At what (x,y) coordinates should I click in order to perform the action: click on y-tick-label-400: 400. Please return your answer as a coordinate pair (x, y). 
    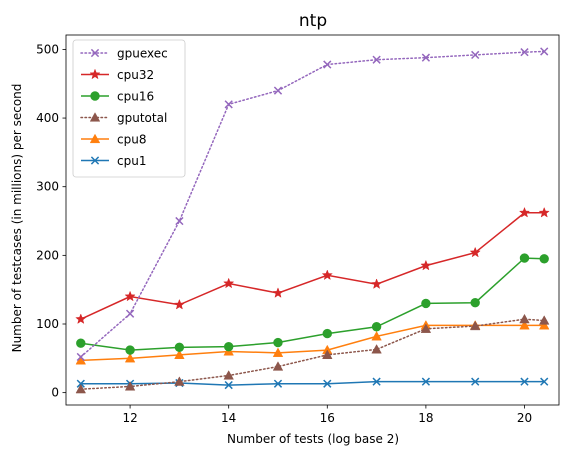
    Looking at the image, I should click on (47, 118).